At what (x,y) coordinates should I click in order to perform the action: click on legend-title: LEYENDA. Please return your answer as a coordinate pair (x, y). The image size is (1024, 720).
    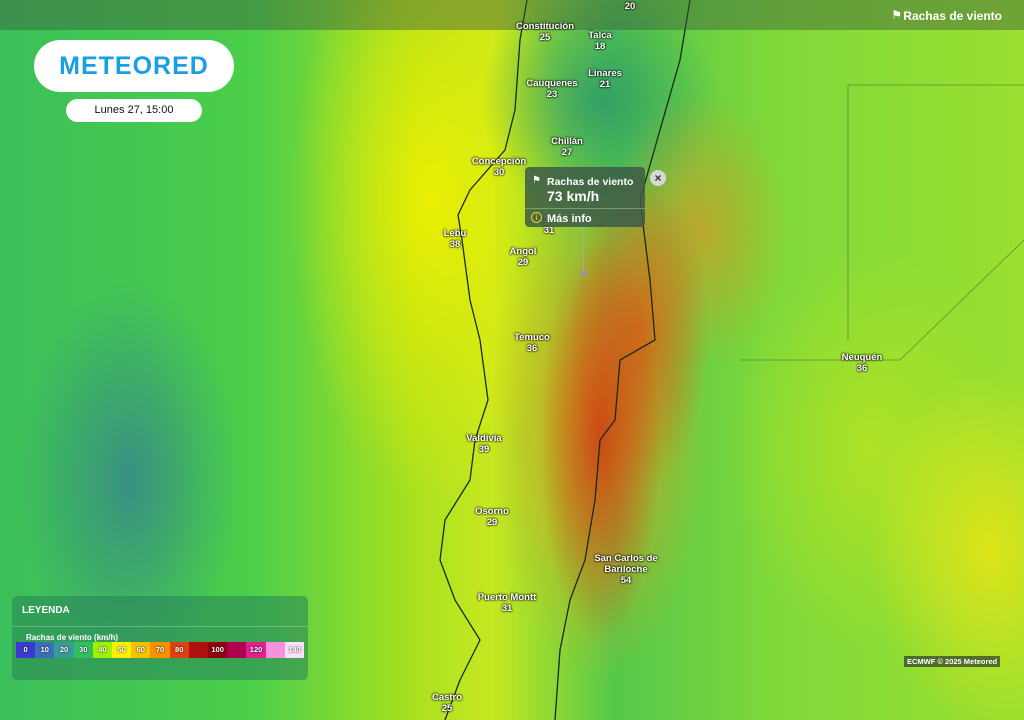
    Looking at the image, I should click on (46, 610).